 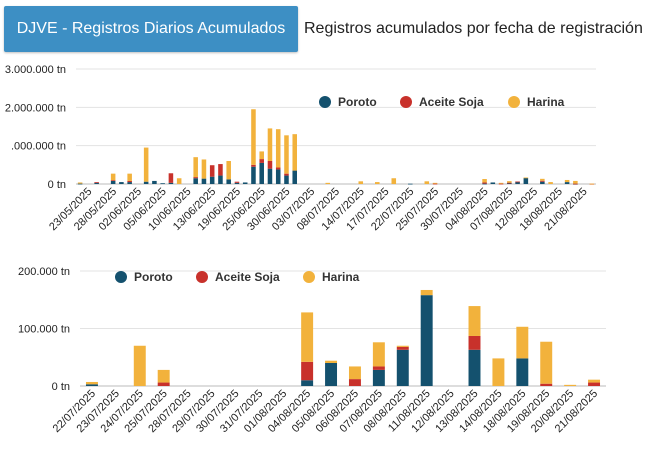 What do you see at coordinates (44, 330) in the screenshot?
I see `y-tick-label: 100.000 tn` at bounding box center [44, 330].